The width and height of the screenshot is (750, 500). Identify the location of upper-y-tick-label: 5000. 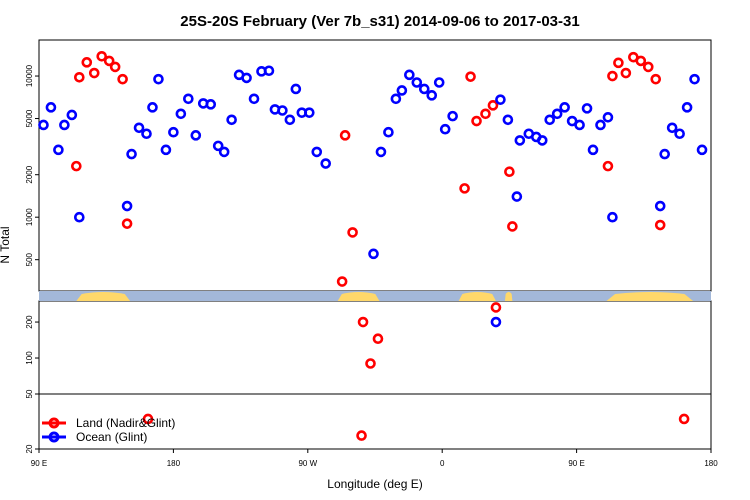
(29, 118).